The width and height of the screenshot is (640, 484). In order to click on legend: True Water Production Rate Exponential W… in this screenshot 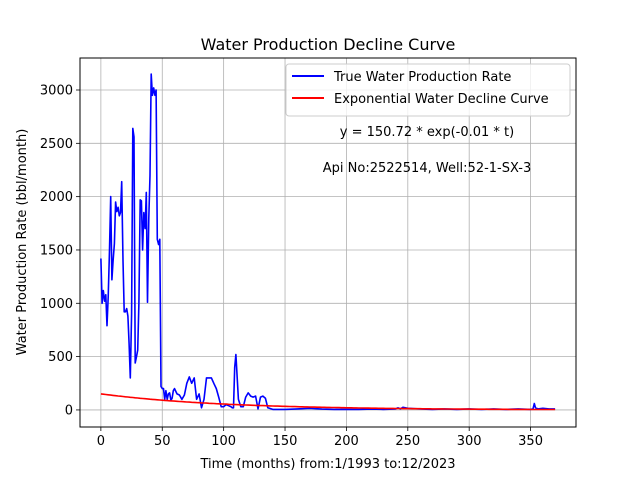, I will do `click(428, 90)`.